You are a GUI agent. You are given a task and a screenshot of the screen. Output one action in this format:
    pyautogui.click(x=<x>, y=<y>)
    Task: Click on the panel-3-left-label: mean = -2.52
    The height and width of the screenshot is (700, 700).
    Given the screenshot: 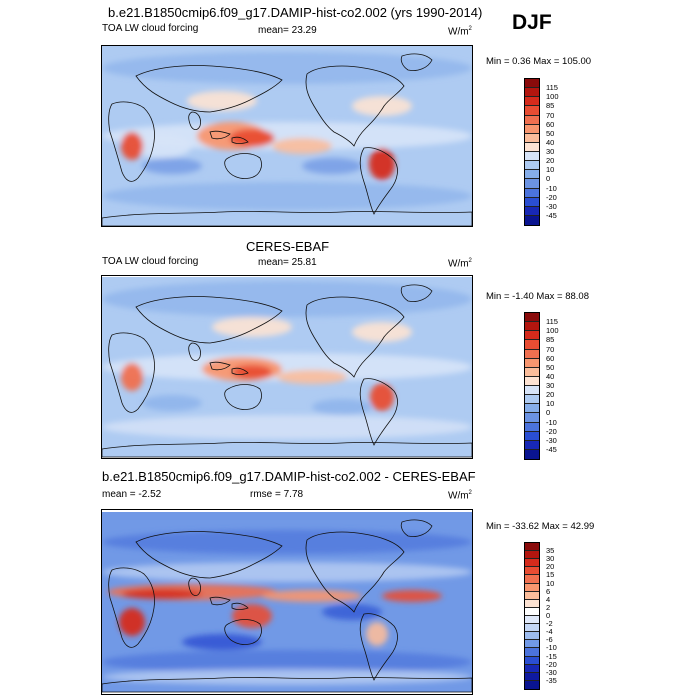 What is the action you would take?
    pyautogui.click(x=132, y=494)
    